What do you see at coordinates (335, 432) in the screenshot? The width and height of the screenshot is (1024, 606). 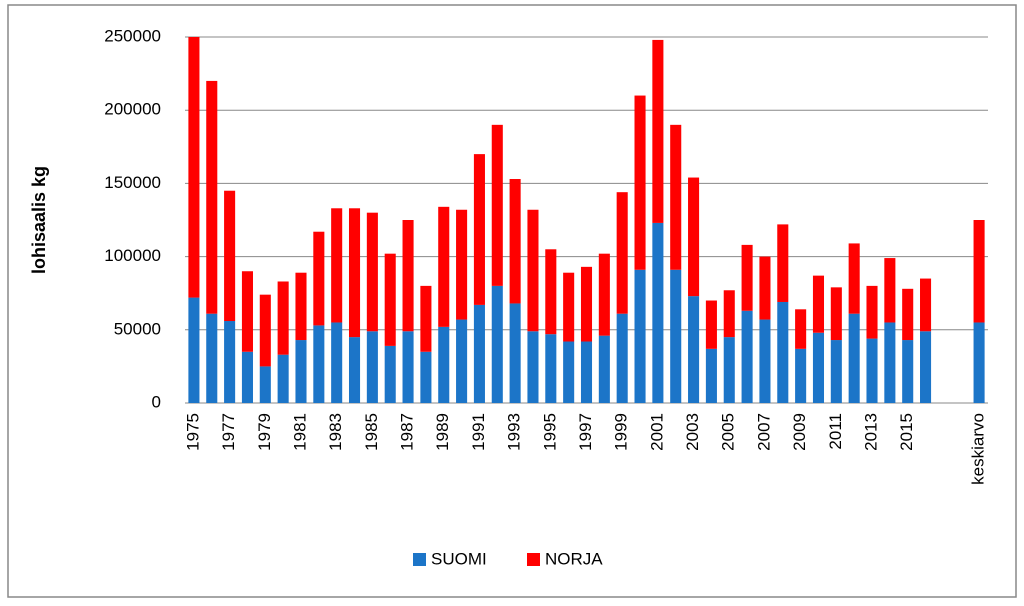 I see `x-tick-label: 1983` at bounding box center [335, 432].